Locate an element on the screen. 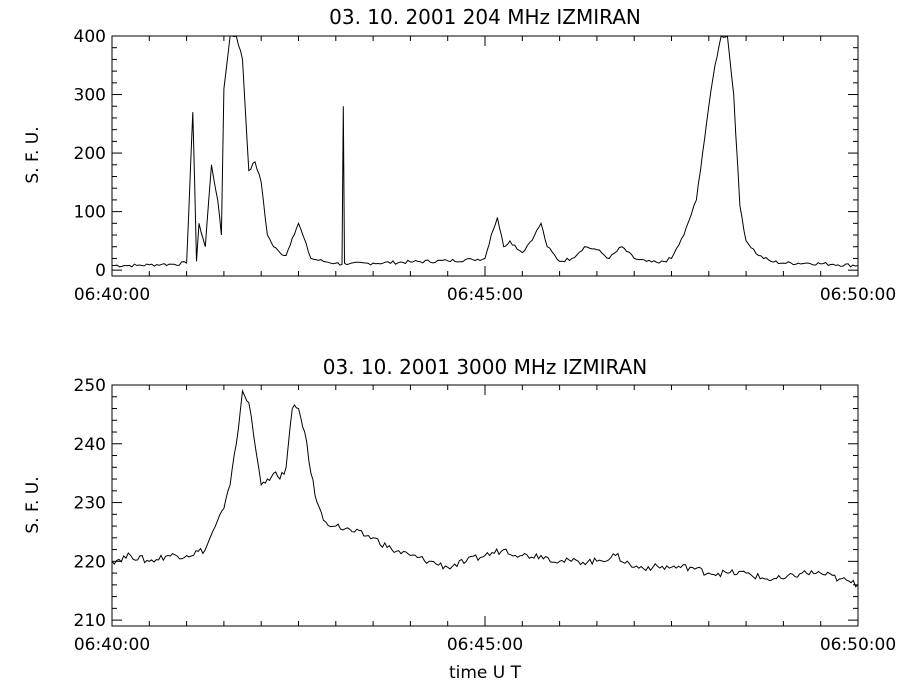 This screenshot has height=700, width=900. y-tick-label: 200 is located at coordinates (90, 154).